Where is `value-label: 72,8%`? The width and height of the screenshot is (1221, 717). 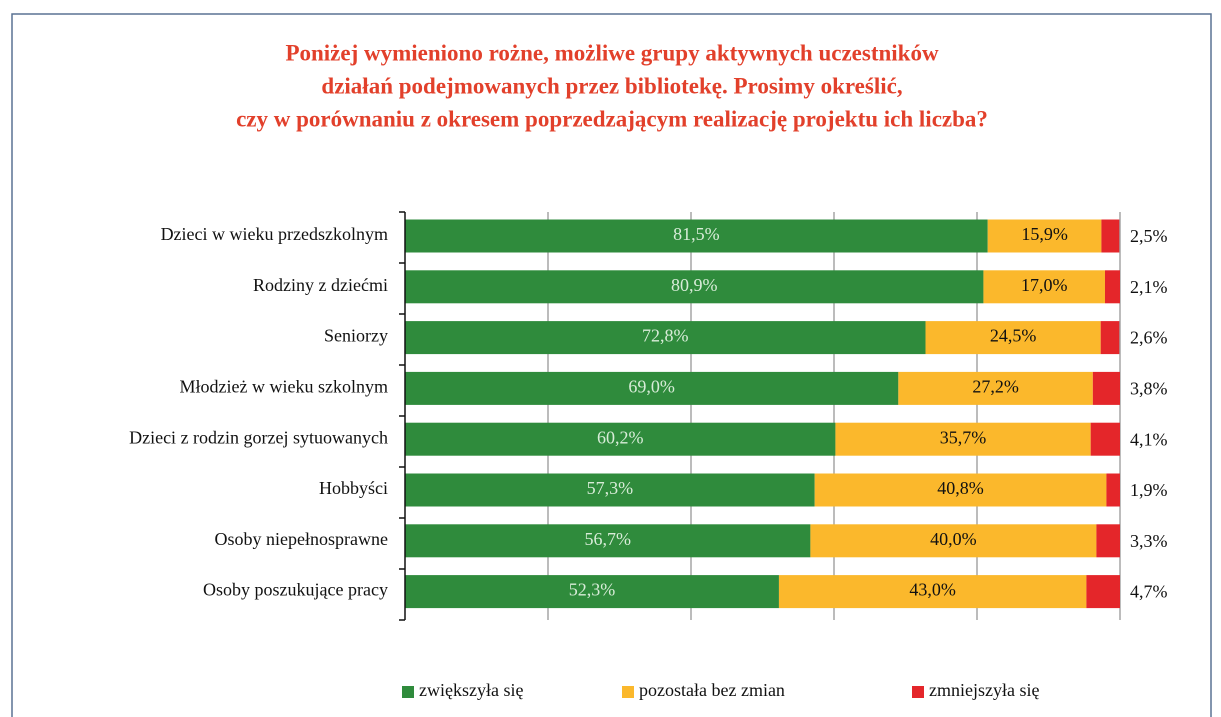
value-label: 72,8% is located at coordinates (665, 336).